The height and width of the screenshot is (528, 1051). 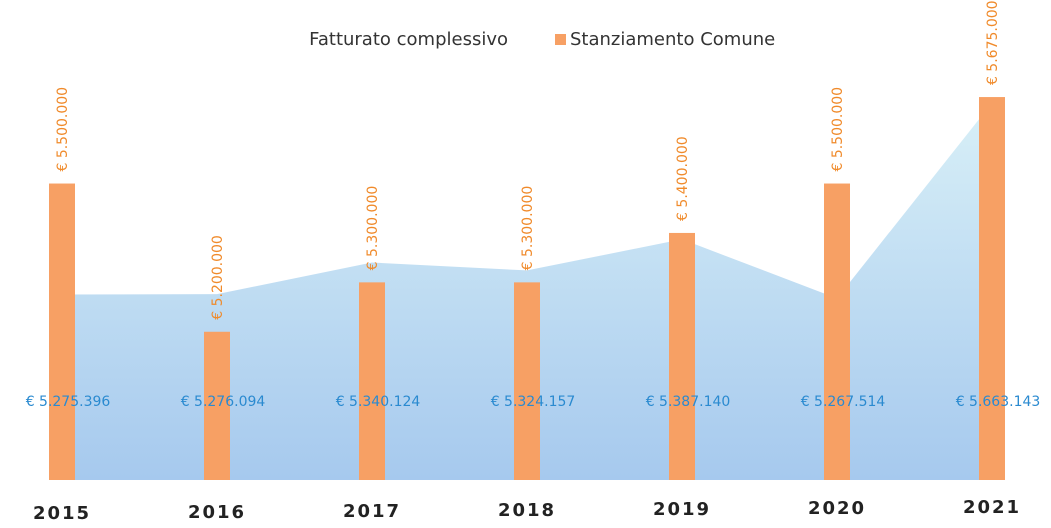 I want to click on area-value-label: € 5.324.157, so click(x=533, y=402).